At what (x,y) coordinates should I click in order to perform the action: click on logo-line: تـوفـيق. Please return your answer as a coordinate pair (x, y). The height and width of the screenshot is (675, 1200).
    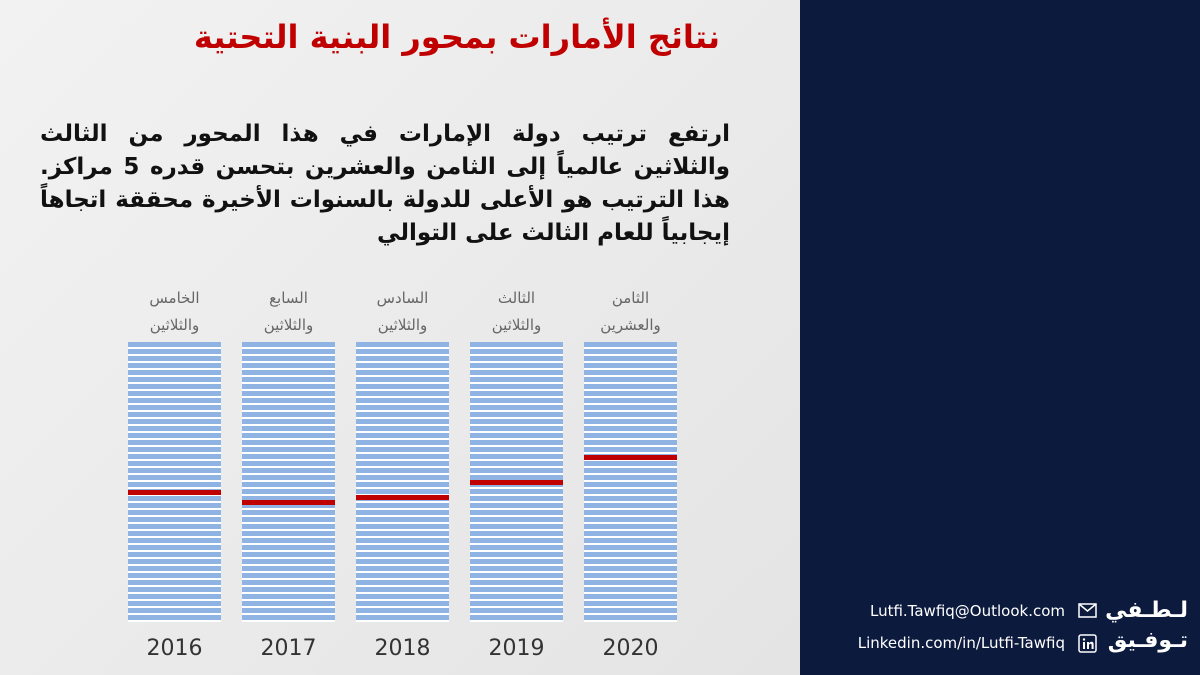
    Looking at the image, I should click on (1147, 640).